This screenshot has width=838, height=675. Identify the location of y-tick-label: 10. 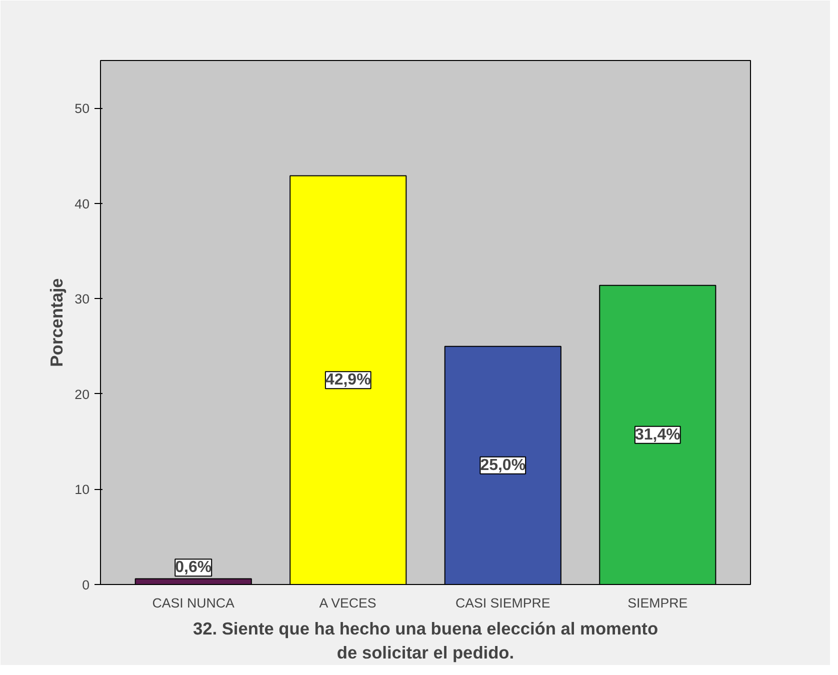
(82, 490).